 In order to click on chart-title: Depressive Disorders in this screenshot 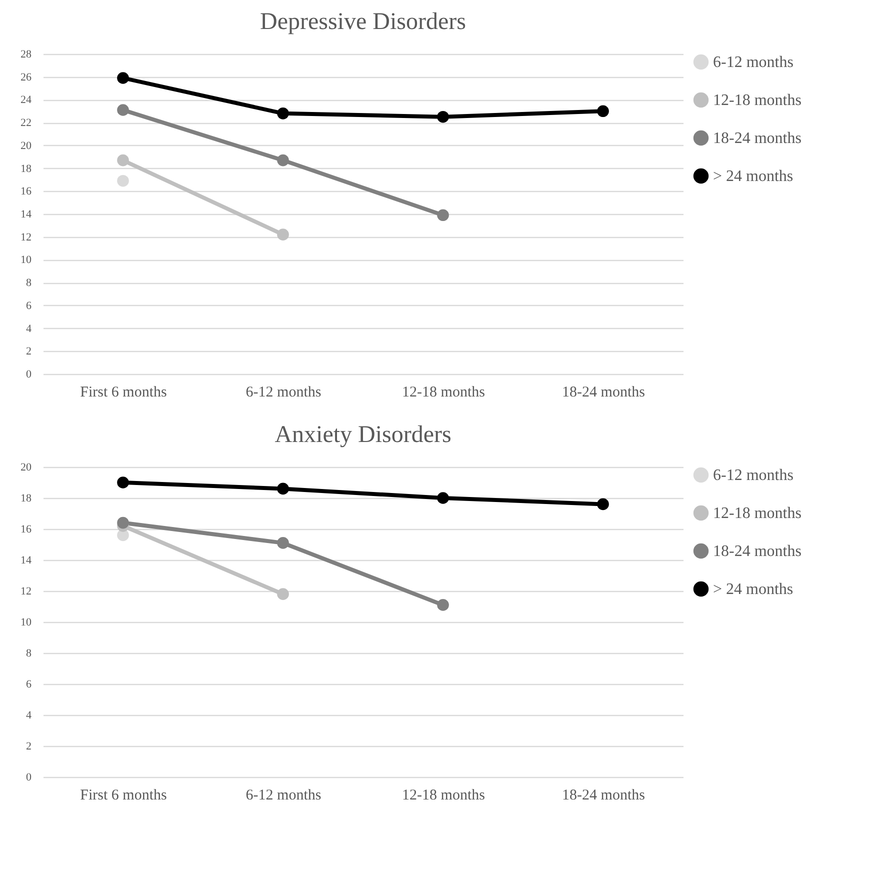, I will do `click(363, 22)`.